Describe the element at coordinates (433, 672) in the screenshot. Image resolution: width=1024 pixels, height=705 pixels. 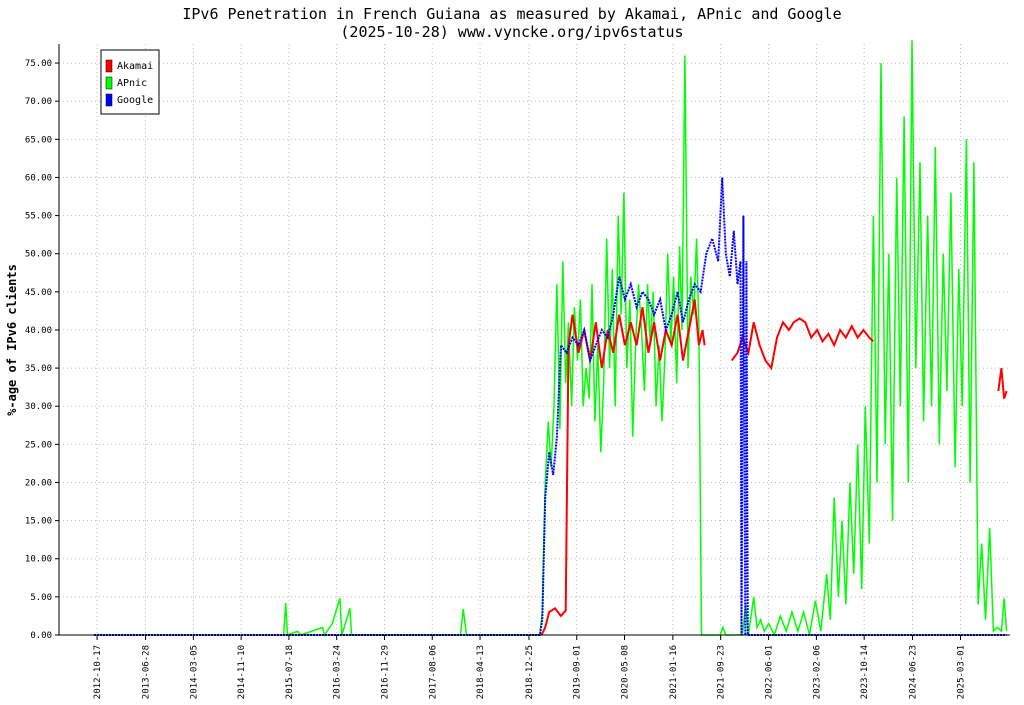
I see `x-tick-label: 2017-08-06` at that location.